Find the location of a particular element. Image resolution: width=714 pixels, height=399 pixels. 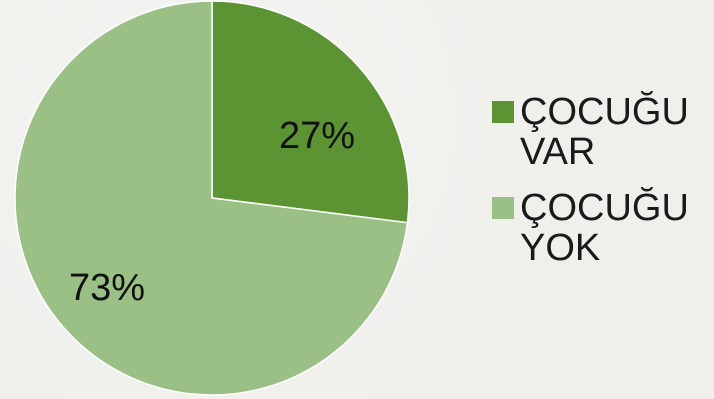

chart-legend: ÇOCUĞU VAR ÇOCUĞU YOK is located at coordinates (602, 188).